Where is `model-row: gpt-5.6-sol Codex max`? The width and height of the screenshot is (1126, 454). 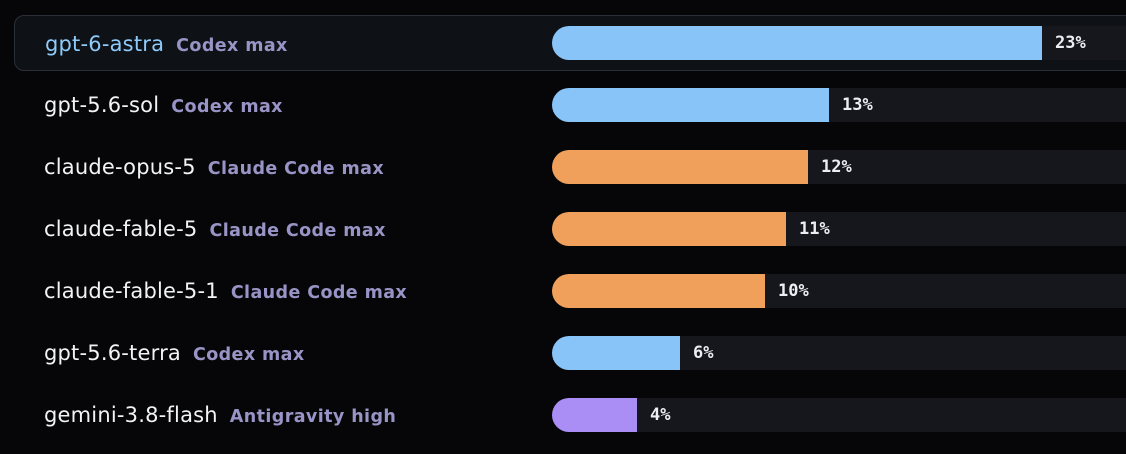 model-row: gpt-5.6-sol Codex max is located at coordinates (570, 105).